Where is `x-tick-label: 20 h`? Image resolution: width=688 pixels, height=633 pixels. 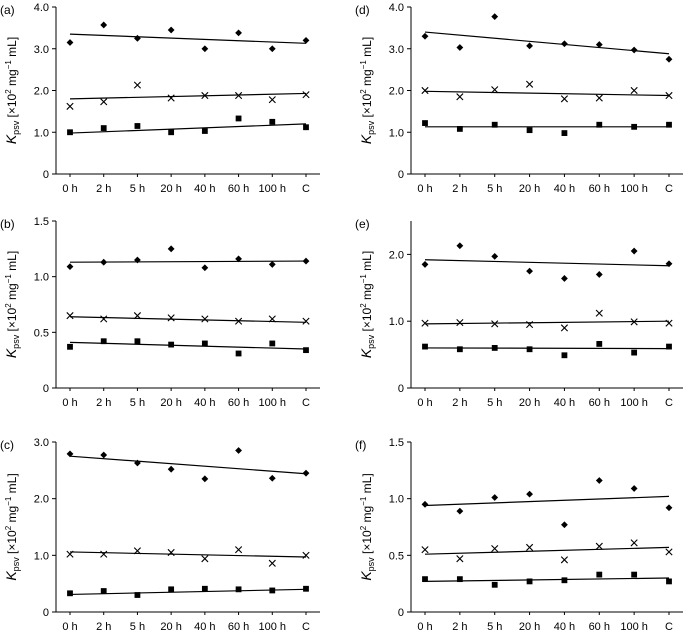 x-tick-label: 20 h is located at coordinates (529, 627).